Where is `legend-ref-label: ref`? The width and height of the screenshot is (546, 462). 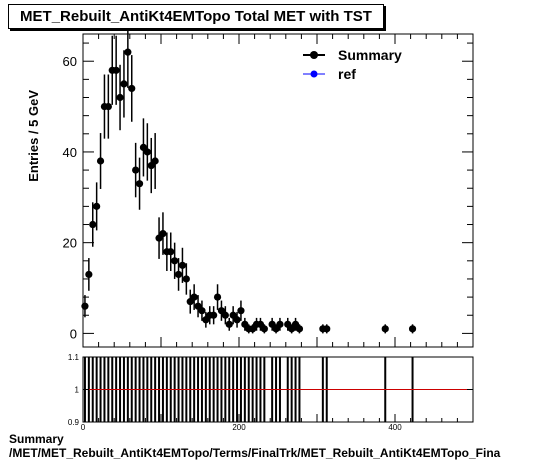
legend-ref-label: ref is located at coordinates (347, 74).